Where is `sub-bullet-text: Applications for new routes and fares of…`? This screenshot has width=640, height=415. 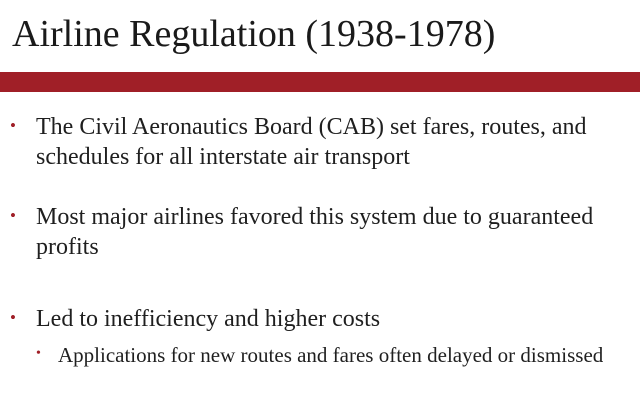 sub-bullet-text: Applications for new routes and fares of… is located at coordinates (331, 355).